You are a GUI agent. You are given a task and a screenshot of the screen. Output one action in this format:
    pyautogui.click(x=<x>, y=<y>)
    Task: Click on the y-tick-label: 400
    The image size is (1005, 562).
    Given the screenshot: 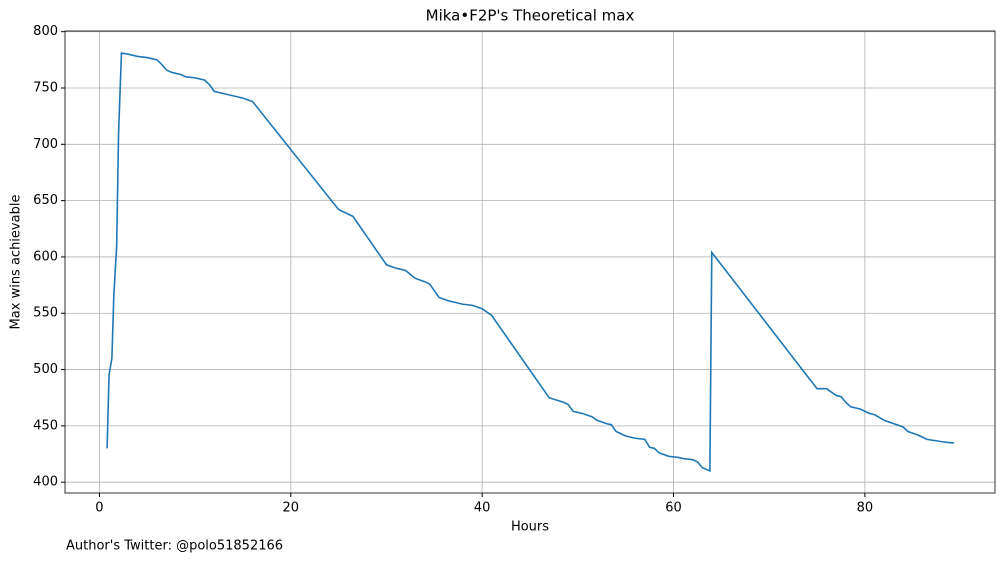 What is the action you would take?
    pyautogui.click(x=45, y=482)
    